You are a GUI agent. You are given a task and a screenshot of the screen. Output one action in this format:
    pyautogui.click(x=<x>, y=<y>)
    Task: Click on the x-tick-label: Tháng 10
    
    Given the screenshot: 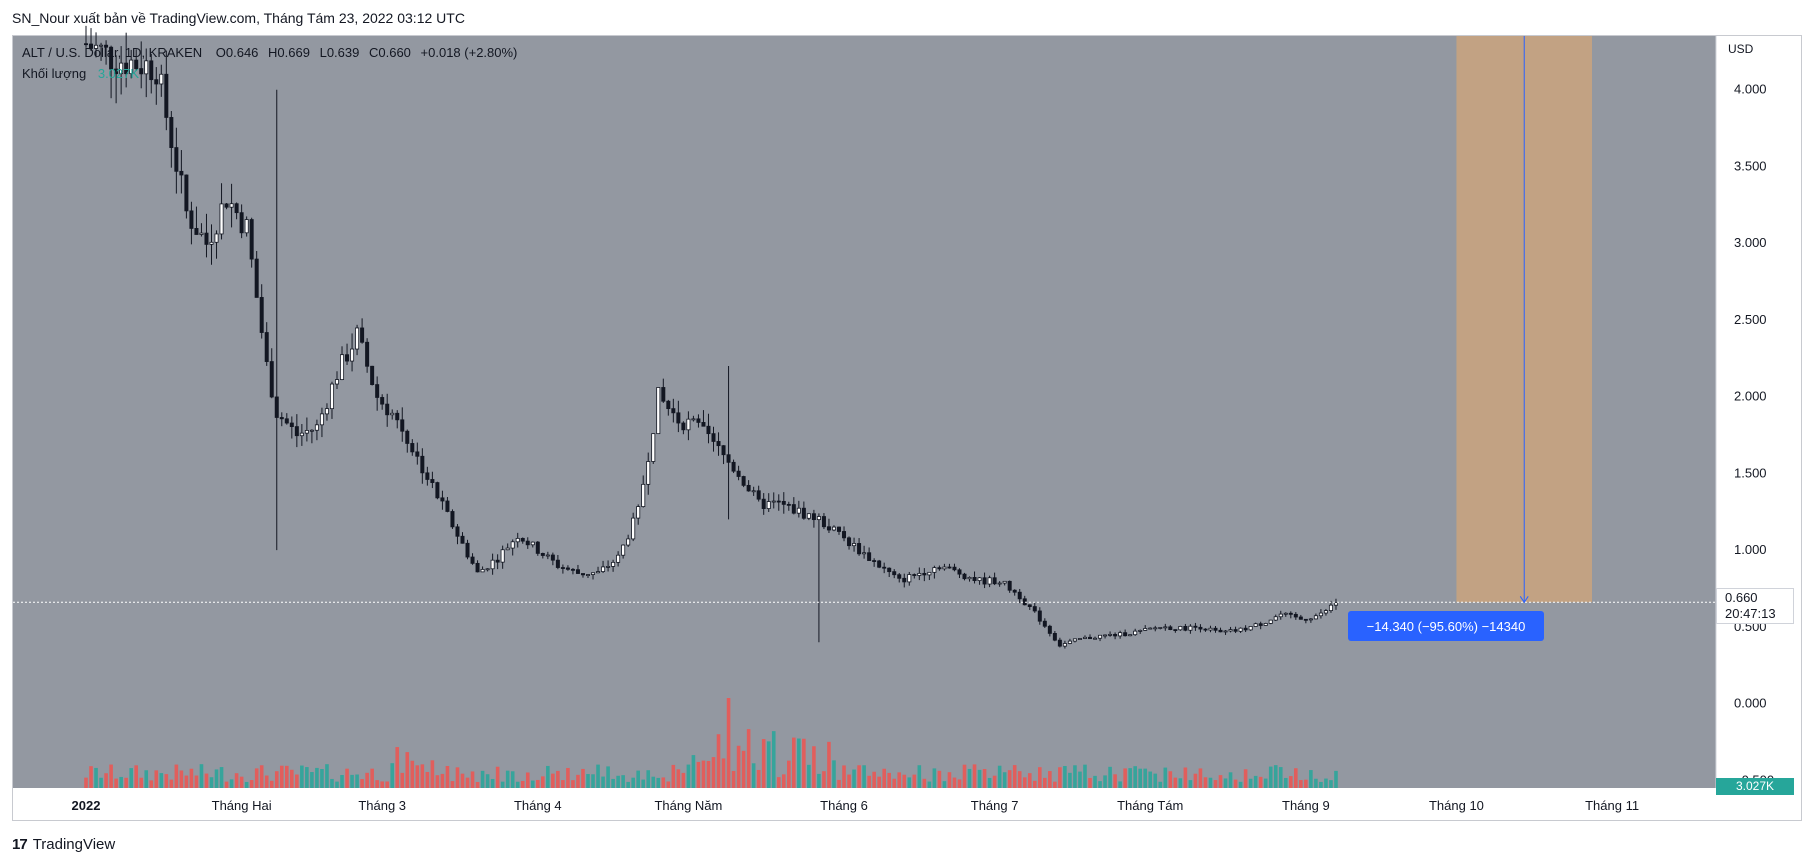 What is the action you would take?
    pyautogui.click(x=1456, y=805)
    